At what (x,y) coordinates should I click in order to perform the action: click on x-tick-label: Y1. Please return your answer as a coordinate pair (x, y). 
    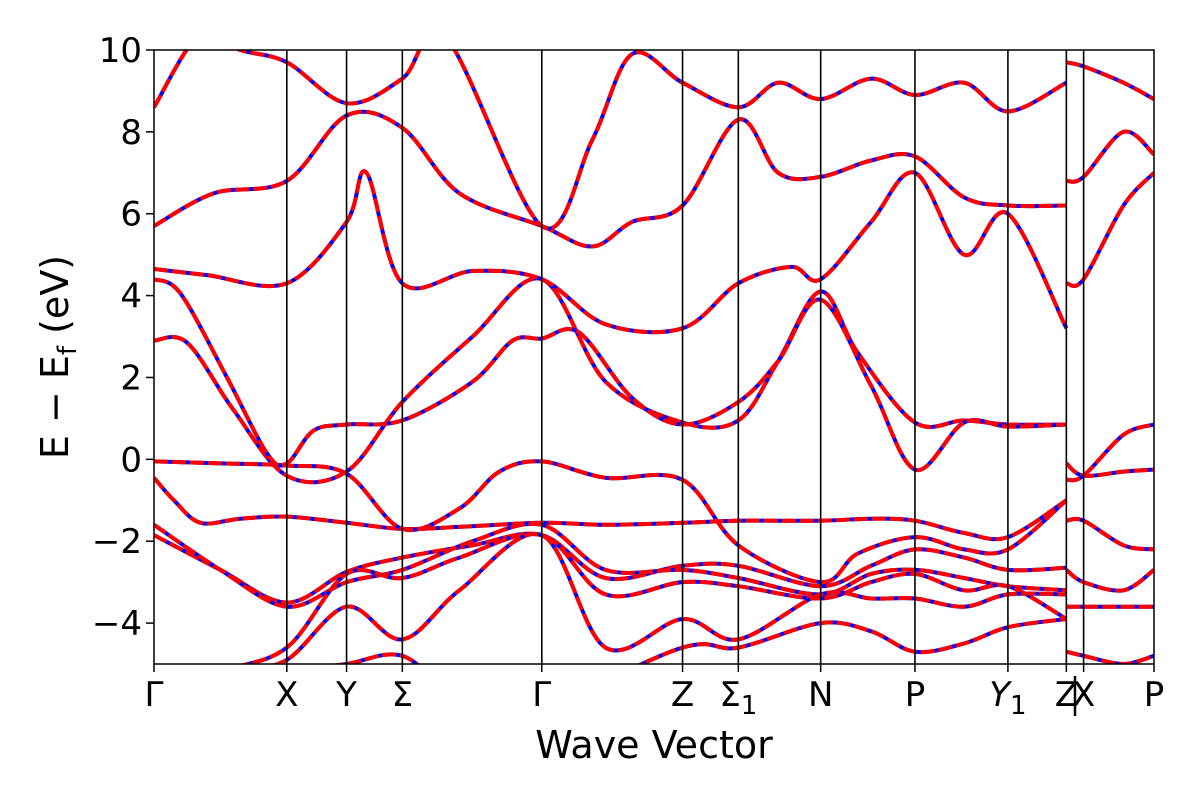
    Looking at the image, I should click on (1007, 698).